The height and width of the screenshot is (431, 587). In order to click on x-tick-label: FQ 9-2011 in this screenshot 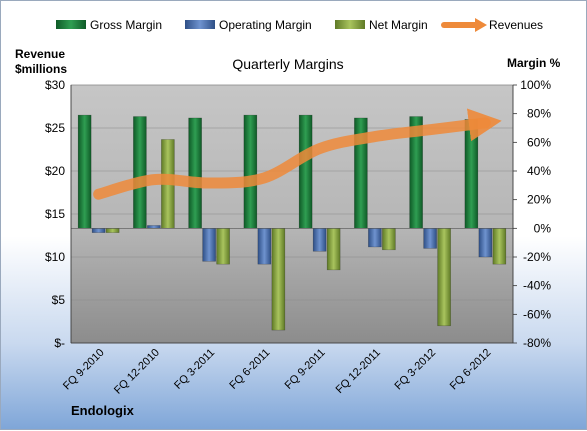, I will do `click(305, 369)`.